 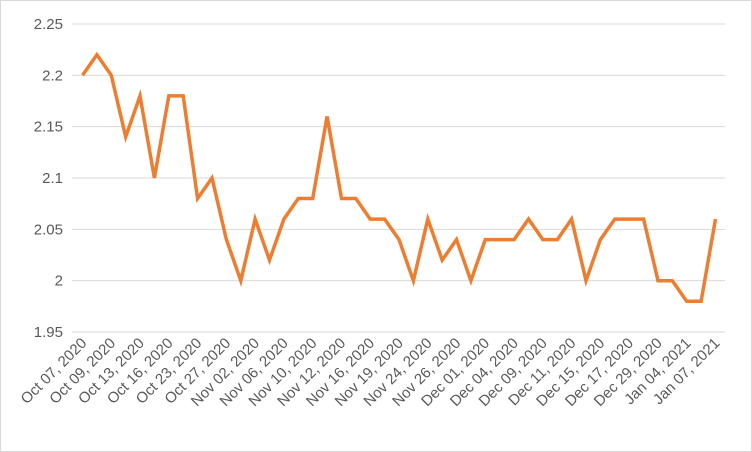 I want to click on y-tick-label: 1.95, so click(x=48, y=332).